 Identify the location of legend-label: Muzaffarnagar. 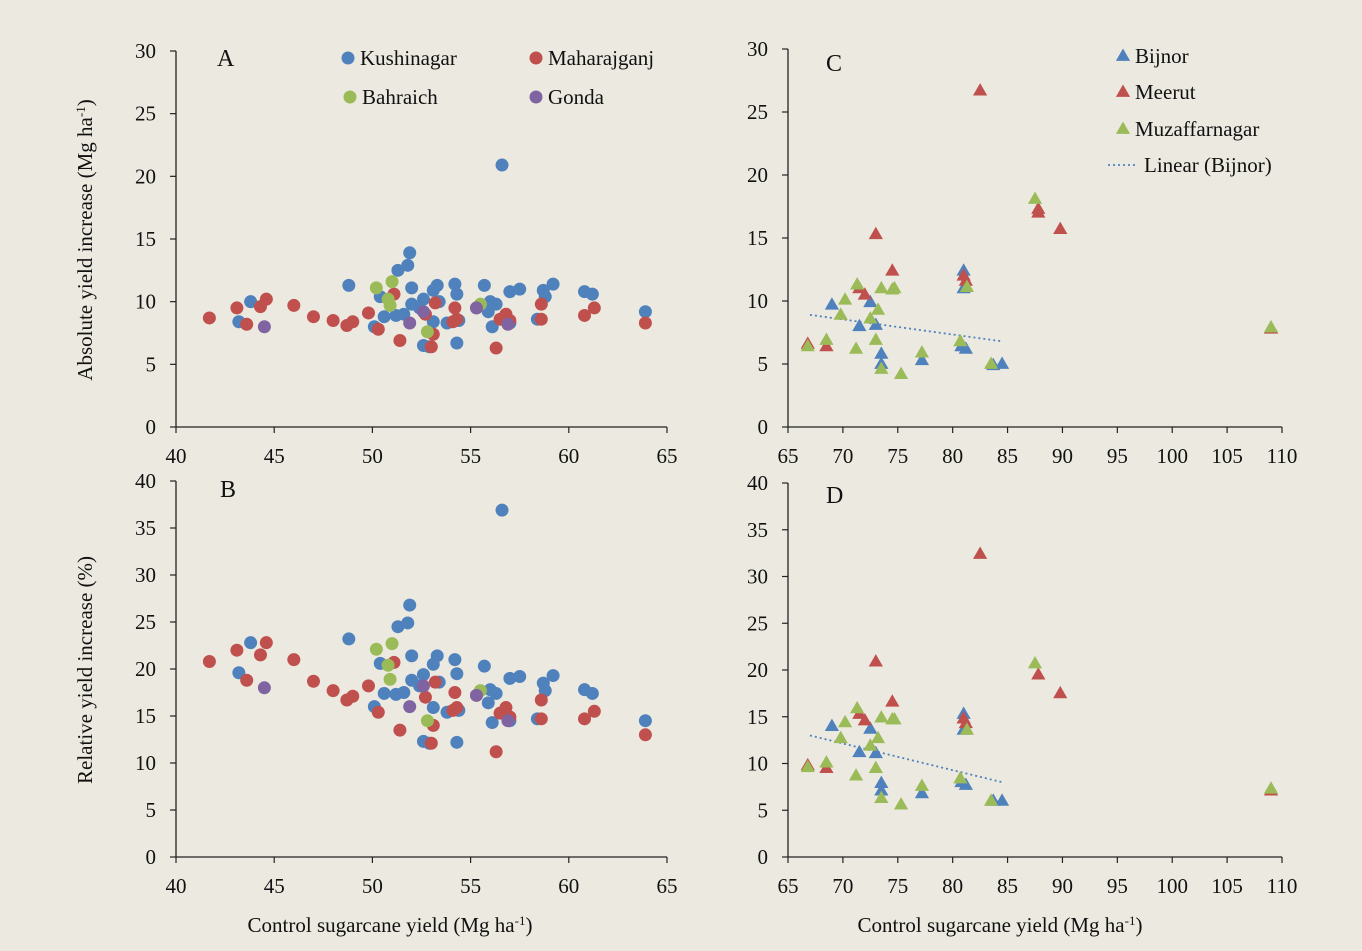
(1197, 129).